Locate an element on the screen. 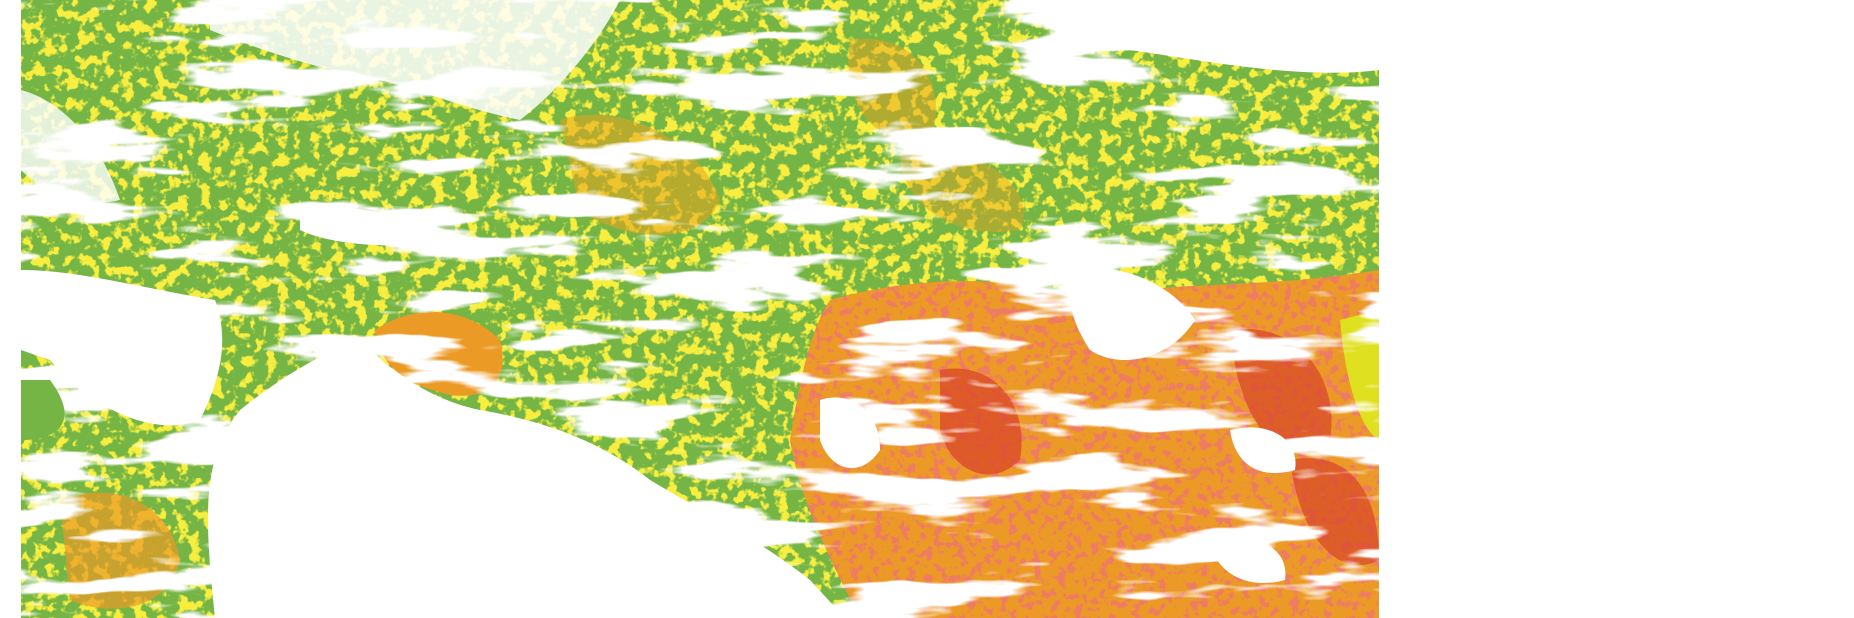  lake-white is located at coordinates (365, 226).